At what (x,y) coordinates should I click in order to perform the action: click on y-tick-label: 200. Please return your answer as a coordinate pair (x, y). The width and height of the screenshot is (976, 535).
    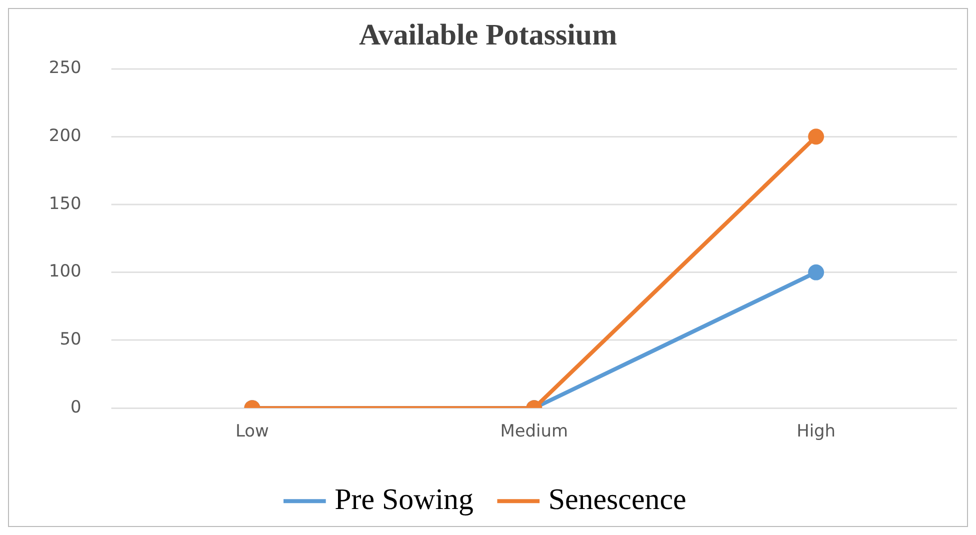
    Looking at the image, I should click on (65, 135).